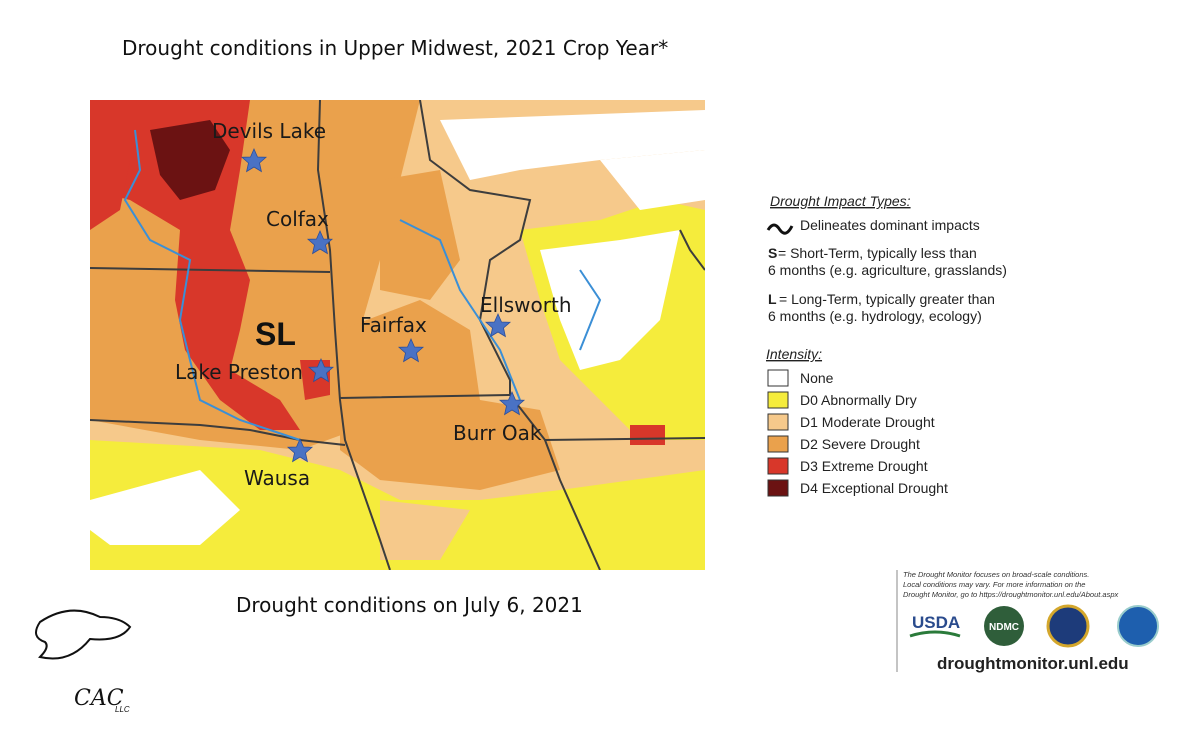 The image size is (1200, 739). What do you see at coordinates (860, 444) in the screenshot?
I see `legend-label: D2 Severe Drought` at bounding box center [860, 444].